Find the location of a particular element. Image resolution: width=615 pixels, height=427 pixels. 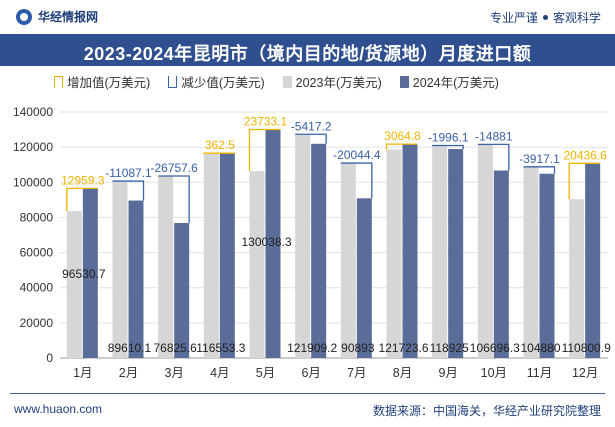

x-tick-label: 10月 is located at coordinates (494, 373).